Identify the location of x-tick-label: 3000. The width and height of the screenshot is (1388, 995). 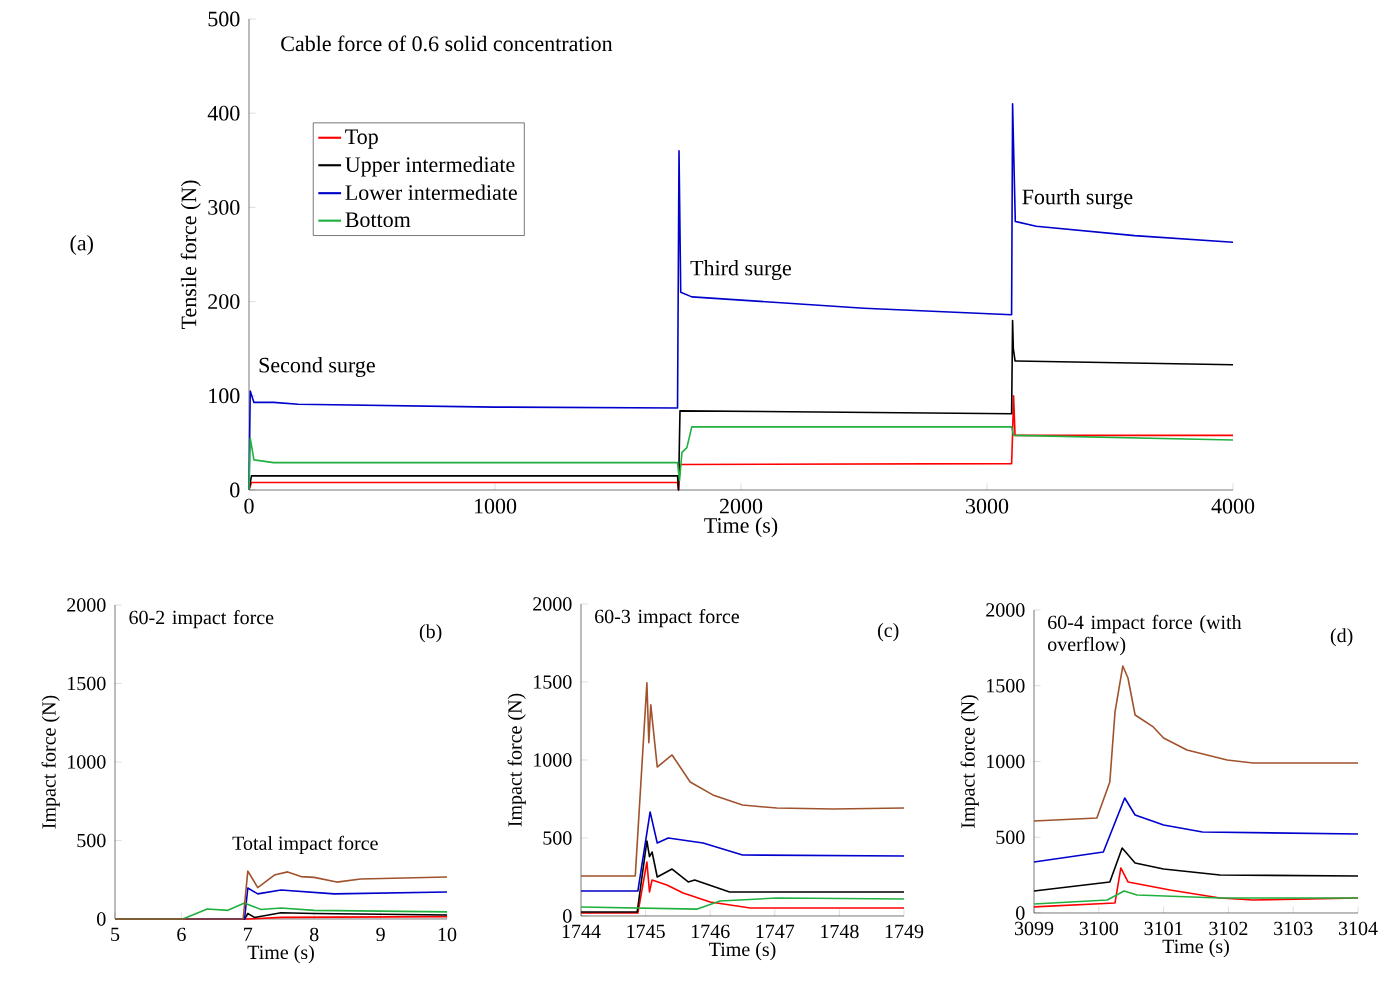
(987, 506).